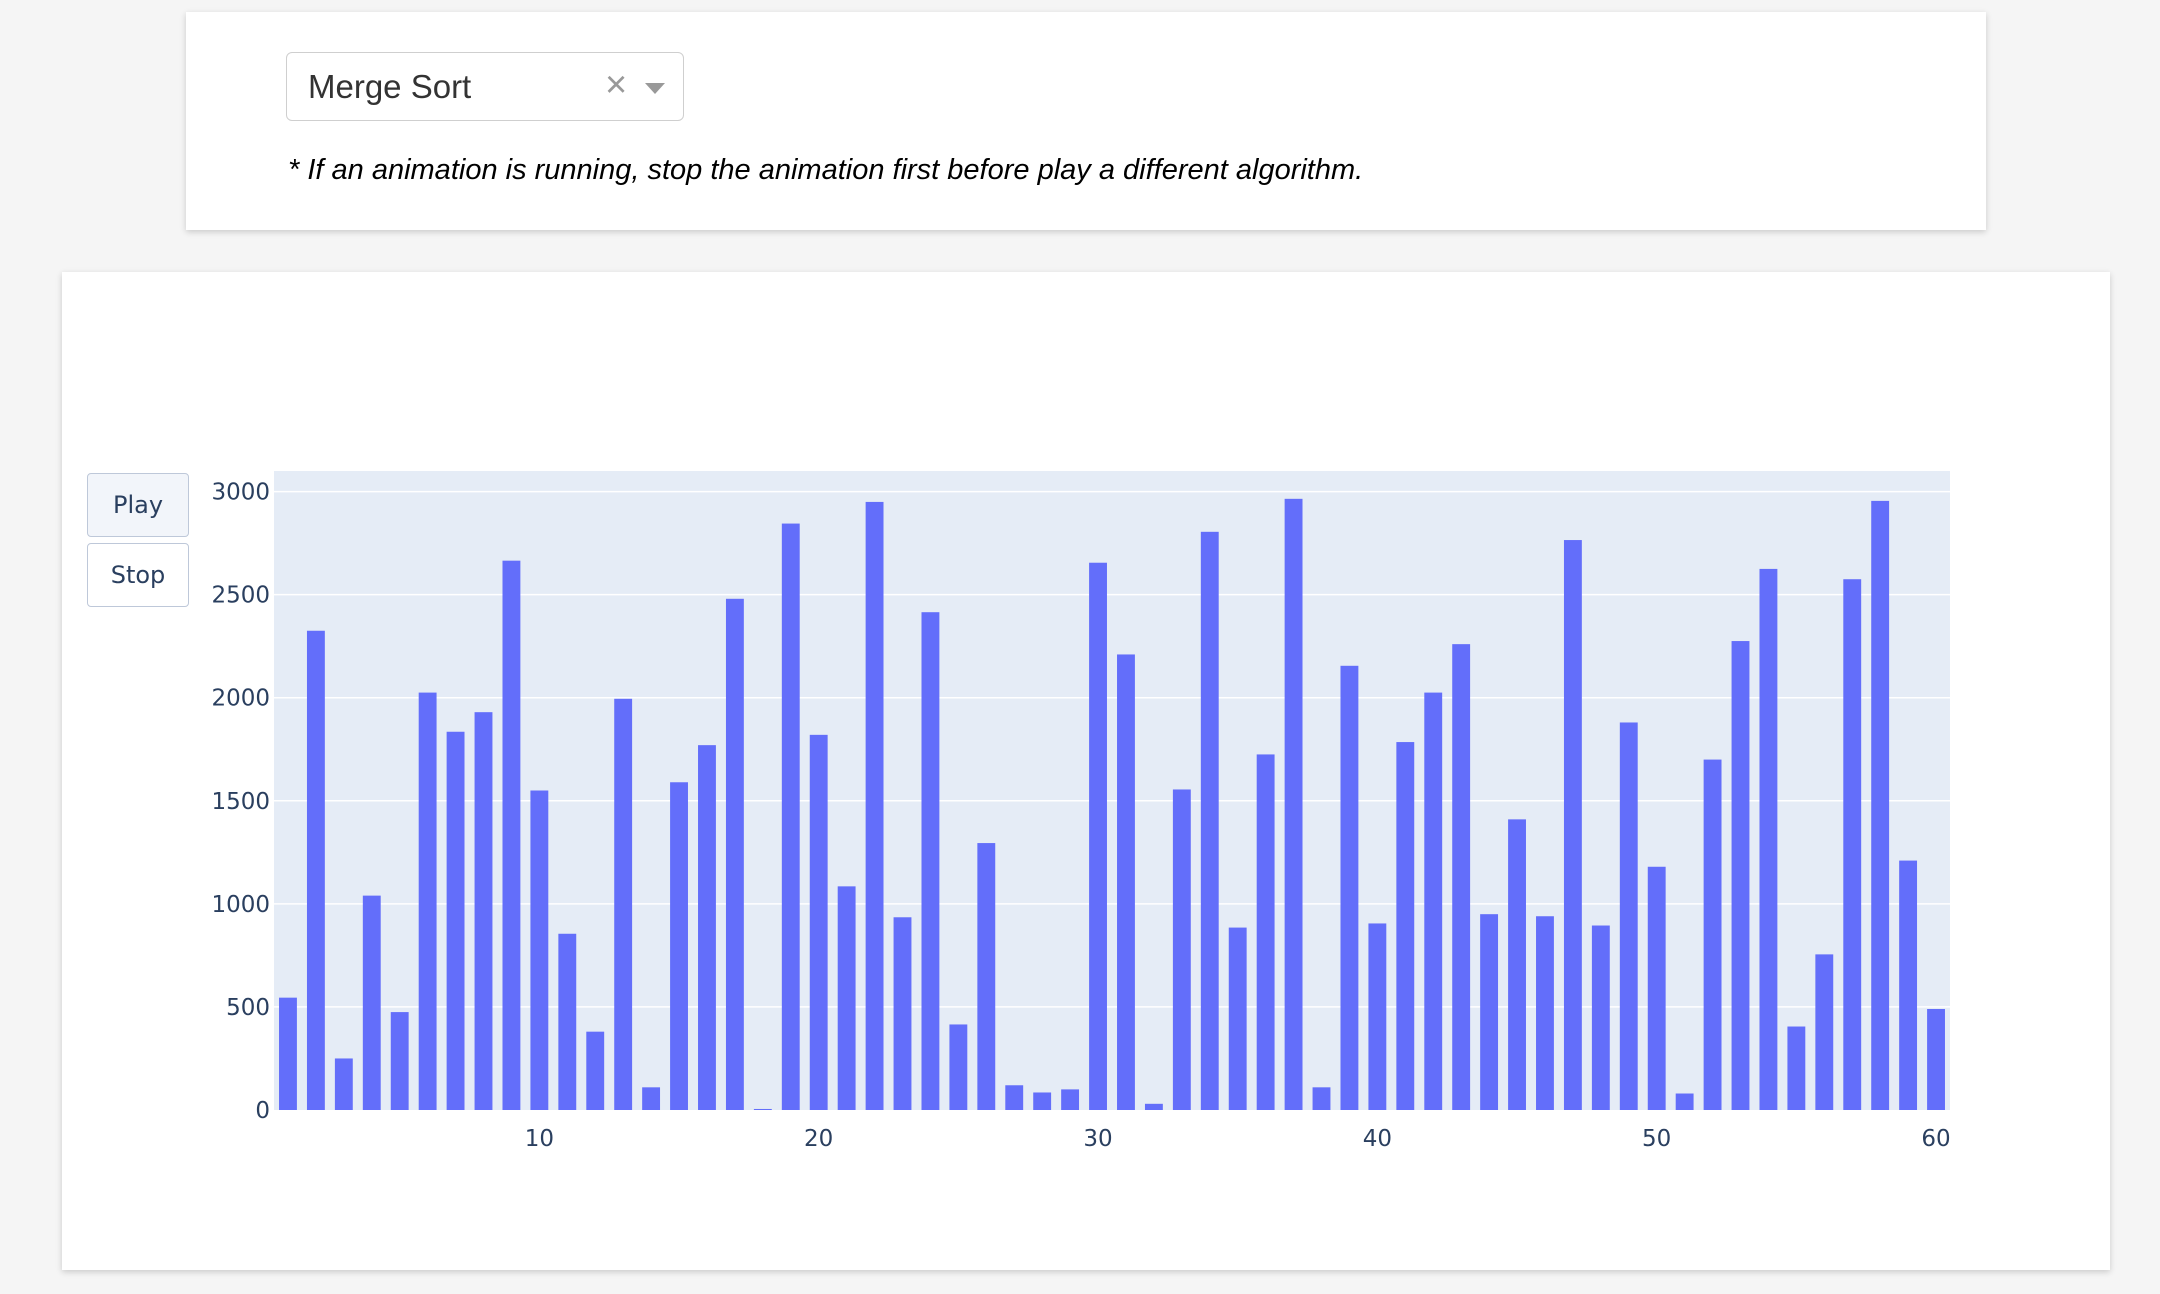 Image resolution: width=2160 pixels, height=1294 pixels. I want to click on x-tick-label: 40, so click(1377, 1139).